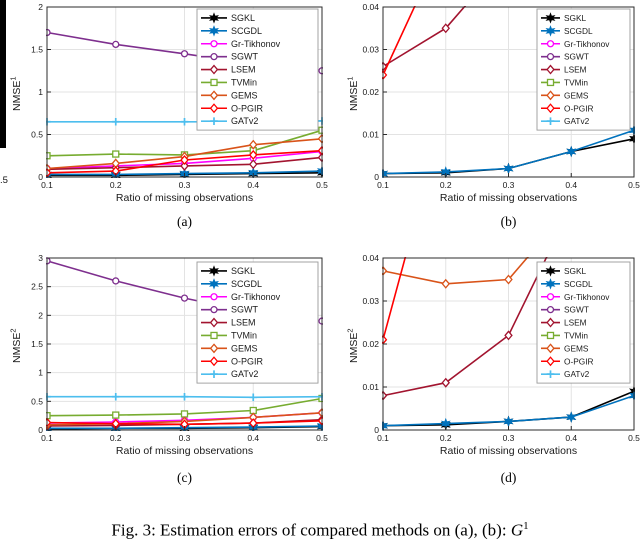 This screenshot has height=543, width=640. Describe the element at coordinates (40, 373) in the screenshot. I see `y-tick-label: 1` at that location.